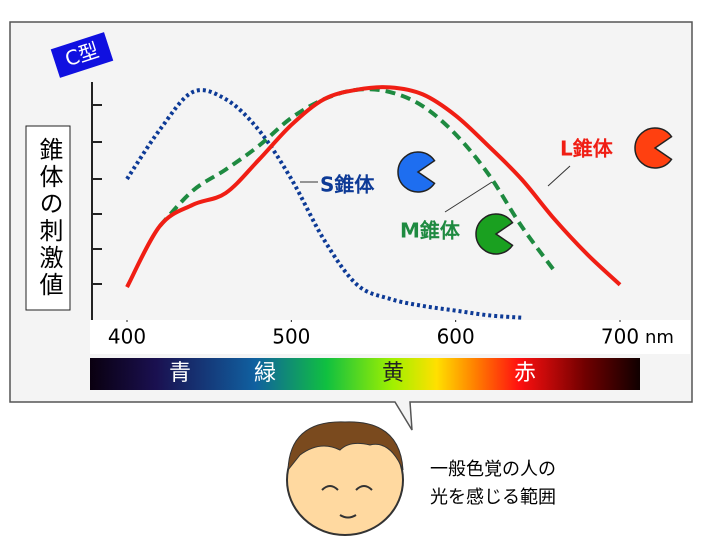  I want to click on x-unit: nm, so click(659, 337).